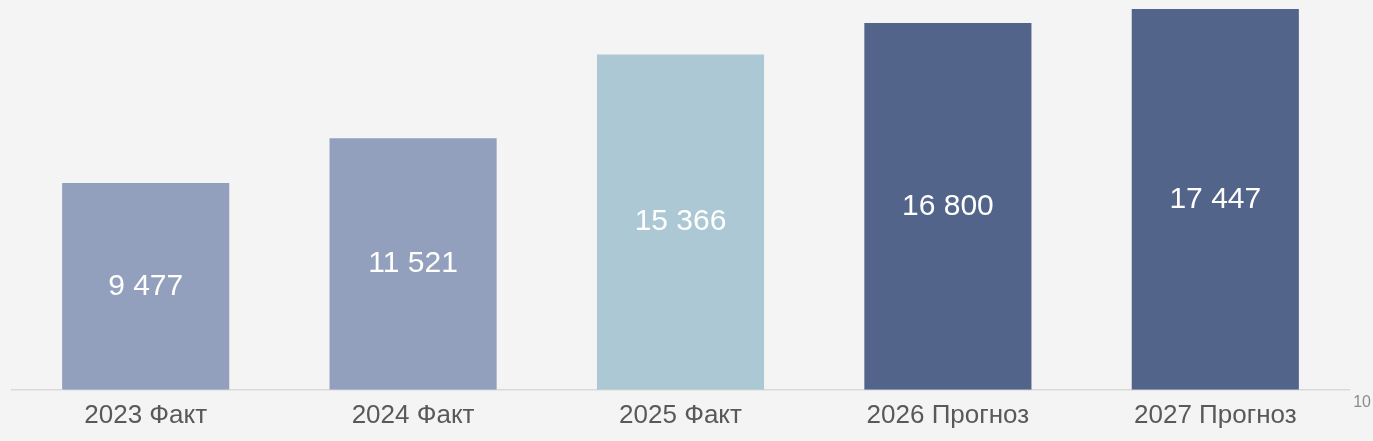 Image resolution: width=1373 pixels, height=441 pixels. What do you see at coordinates (413, 413) in the screenshot?
I see `x-tick-label: 2024 Факт` at bounding box center [413, 413].